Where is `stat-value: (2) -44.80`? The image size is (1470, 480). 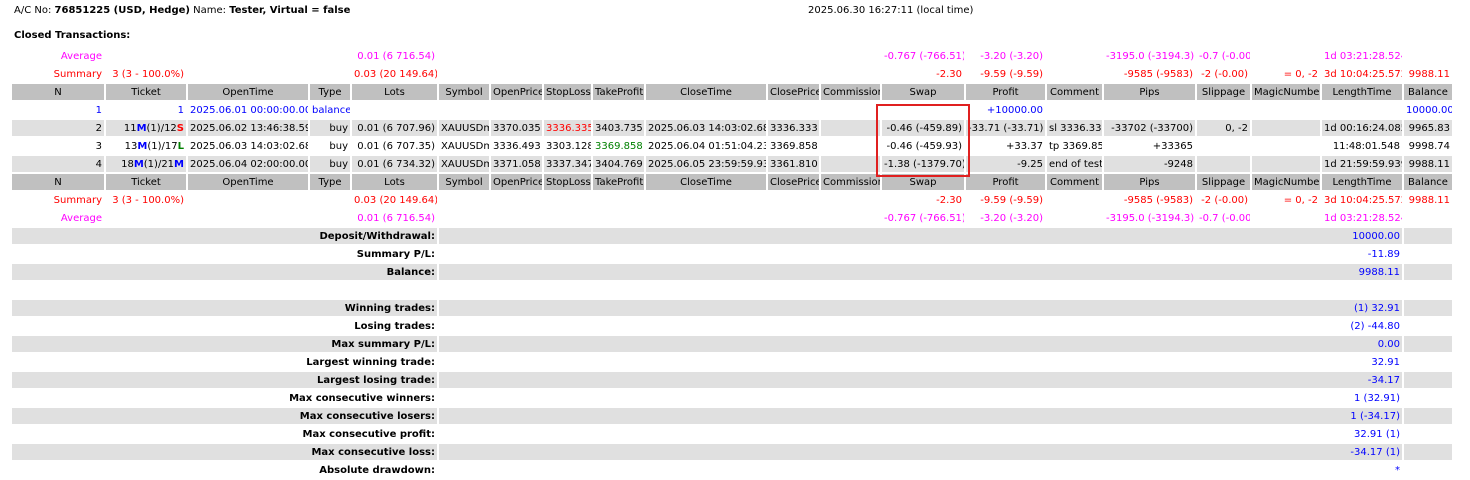 stat-value: (2) -44.80 is located at coordinates (1375, 326).